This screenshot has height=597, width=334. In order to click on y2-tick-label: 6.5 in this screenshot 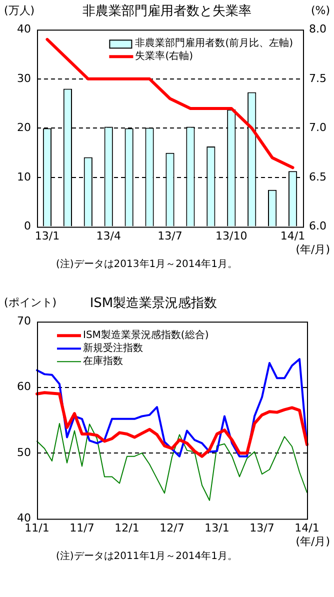, I will do `click(317, 177)`.